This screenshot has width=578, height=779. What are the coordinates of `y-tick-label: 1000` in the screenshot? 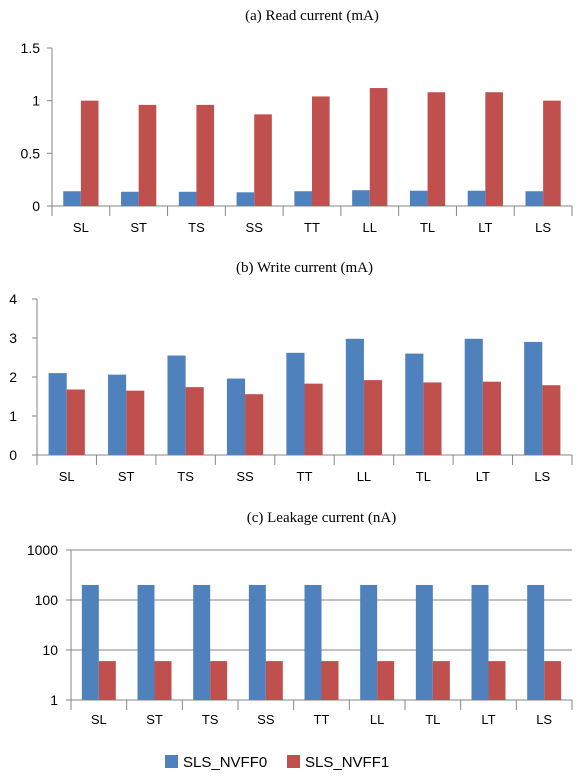 It's located at (42, 550).